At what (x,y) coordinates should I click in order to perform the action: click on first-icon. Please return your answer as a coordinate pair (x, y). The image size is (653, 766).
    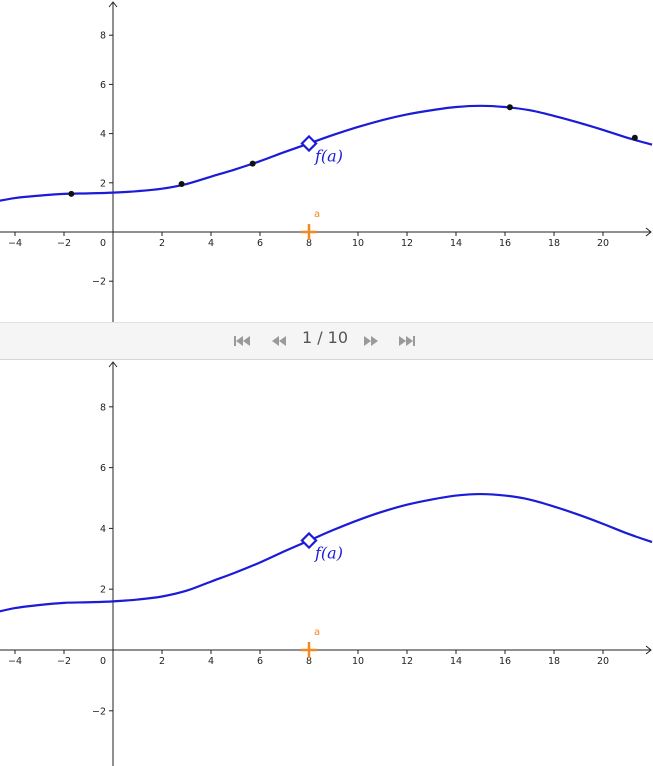
    Looking at the image, I should click on (242, 341).